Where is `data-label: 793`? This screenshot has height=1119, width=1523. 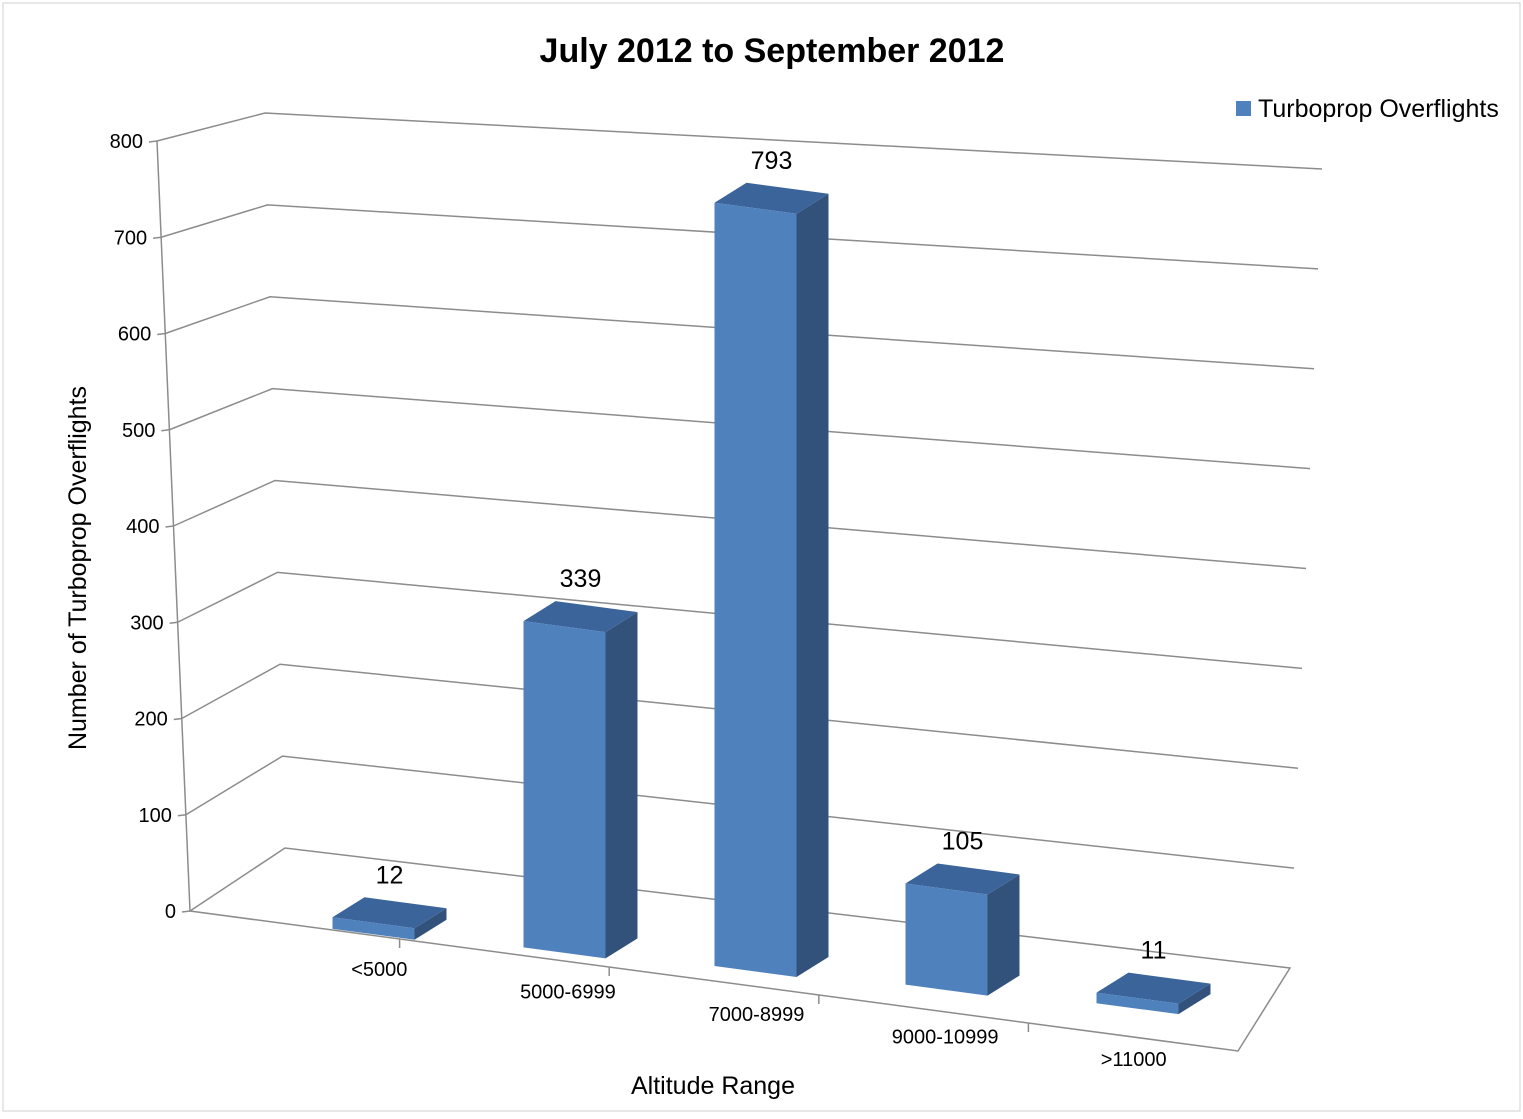 data-label: 793 is located at coordinates (772, 161).